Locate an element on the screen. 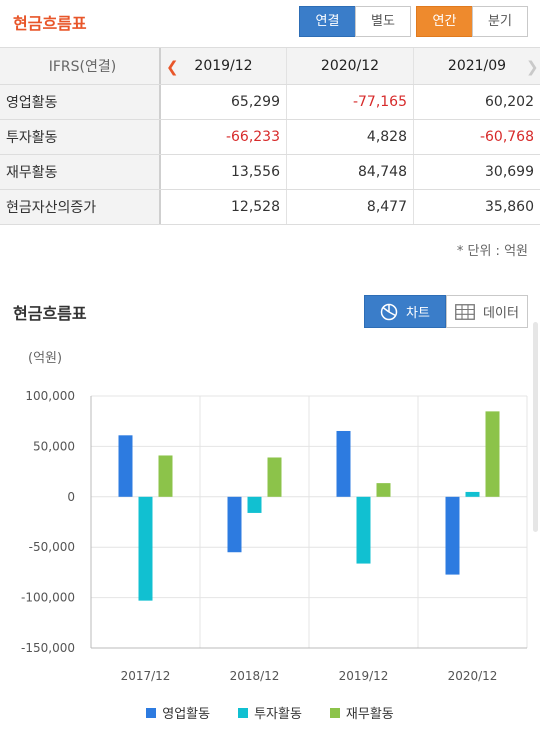  legend-item-operating: 영업활동 is located at coordinates (178, 712).